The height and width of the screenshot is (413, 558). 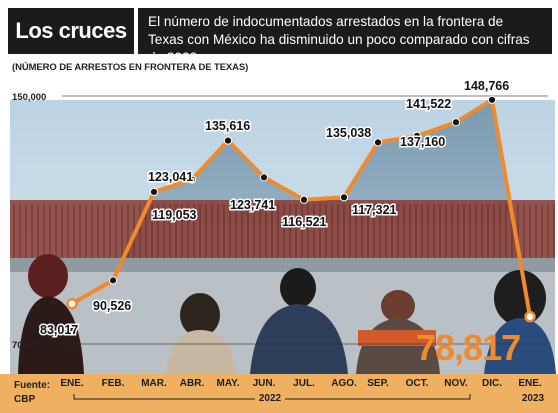 I want to click on data-label: 116,521, so click(x=304, y=222).